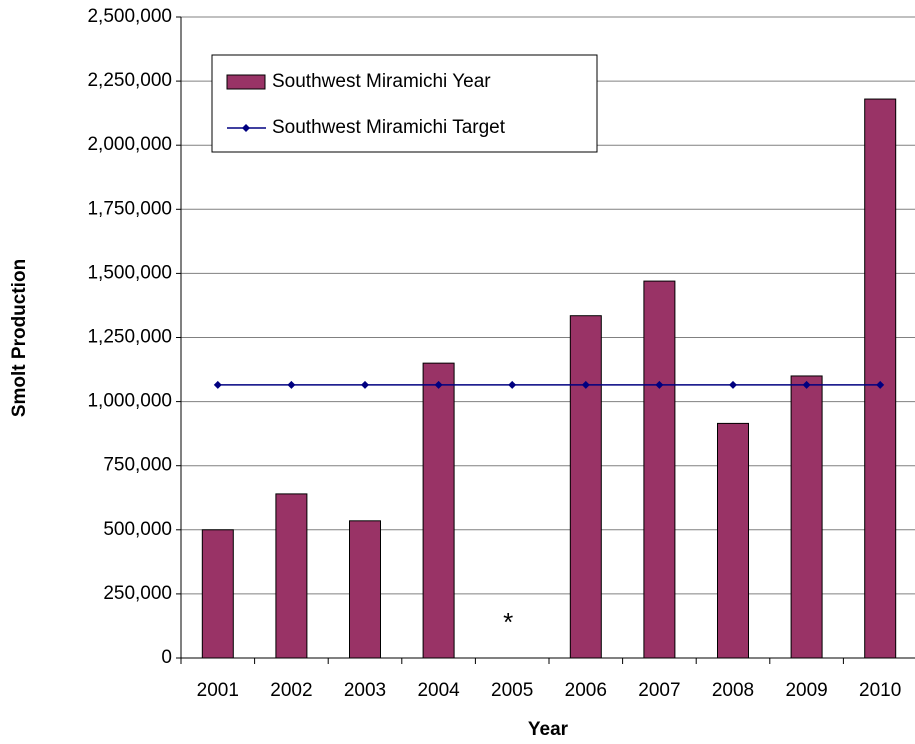 Image resolution: width=915 pixels, height=744 pixels. Describe the element at coordinates (508, 622) in the screenshot. I see `annotation: *` at that location.